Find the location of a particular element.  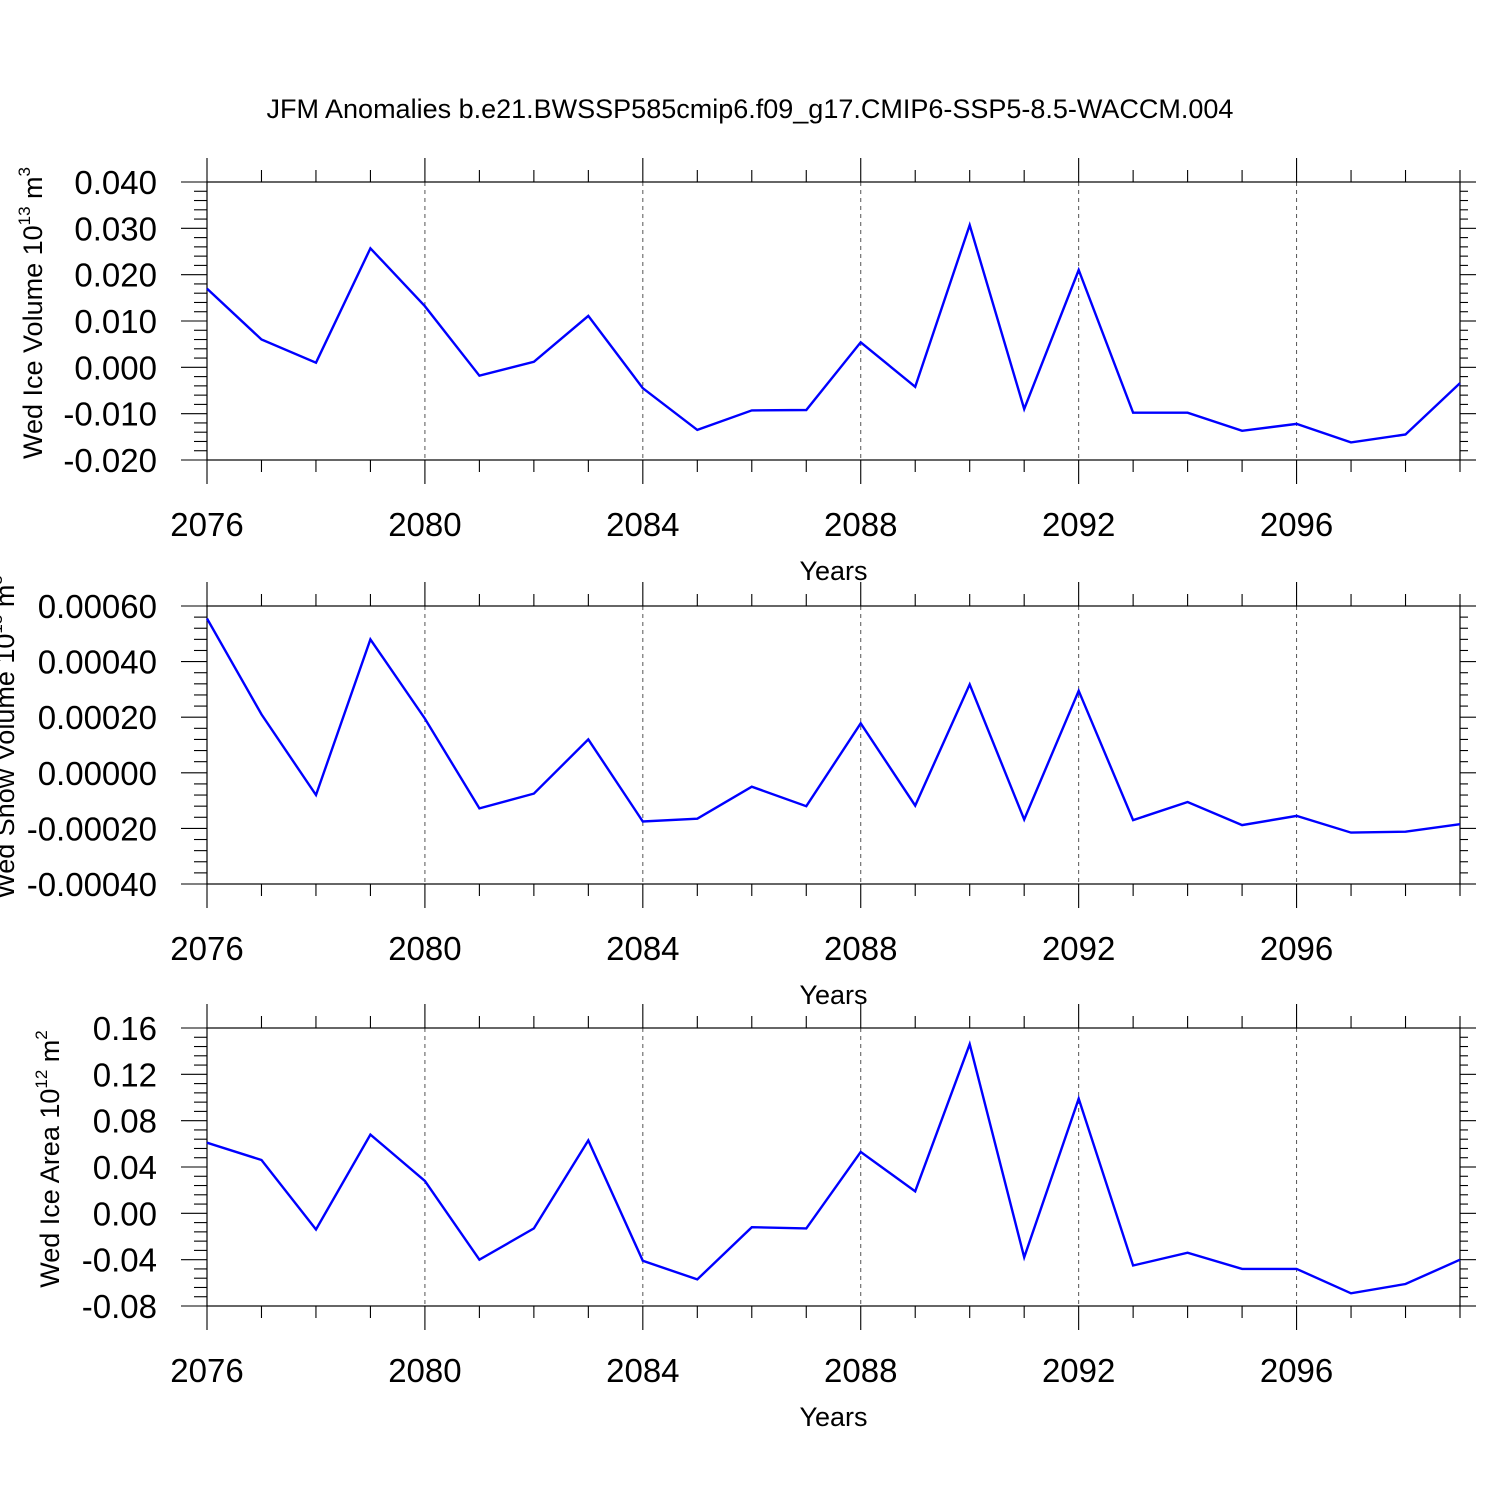

y-tick-label: 0.00060 is located at coordinates (97, 606).